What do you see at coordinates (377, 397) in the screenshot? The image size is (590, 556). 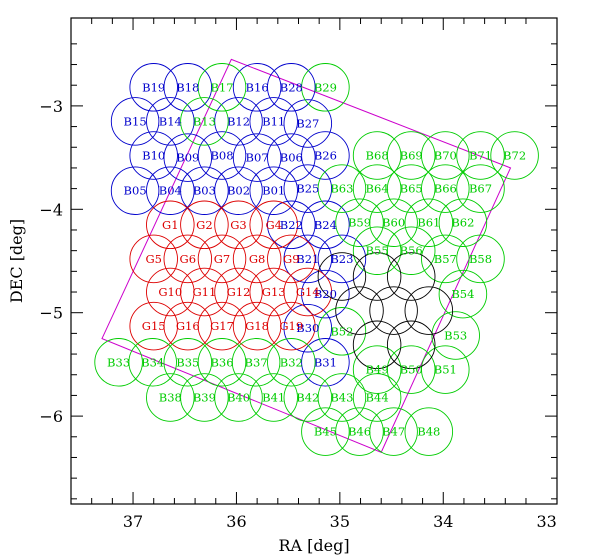 I see `footprint-circle-b44` at bounding box center [377, 397].